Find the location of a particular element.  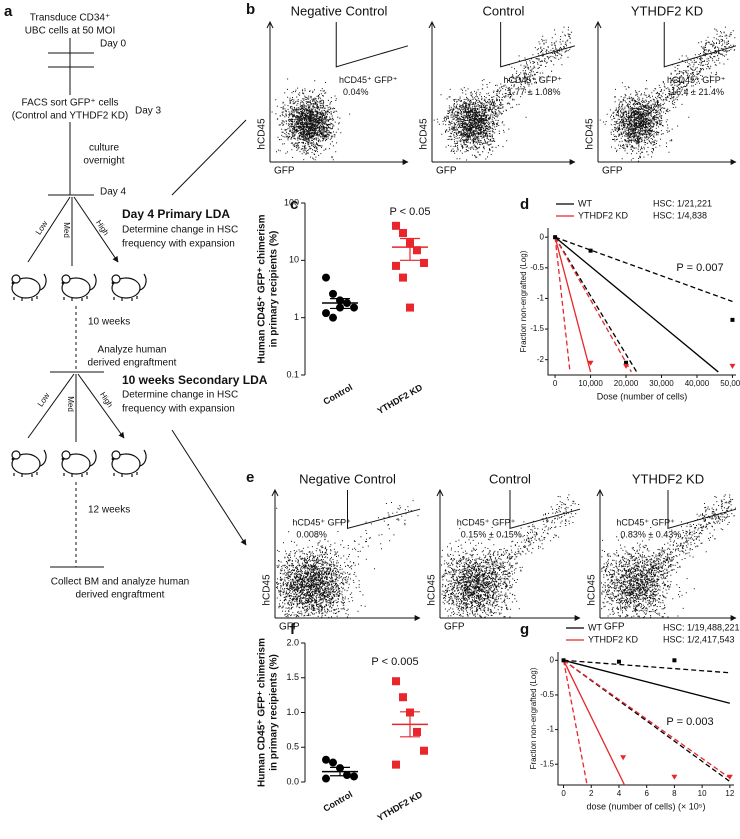

y-tick-label: 10 is located at coordinates (294, 260).